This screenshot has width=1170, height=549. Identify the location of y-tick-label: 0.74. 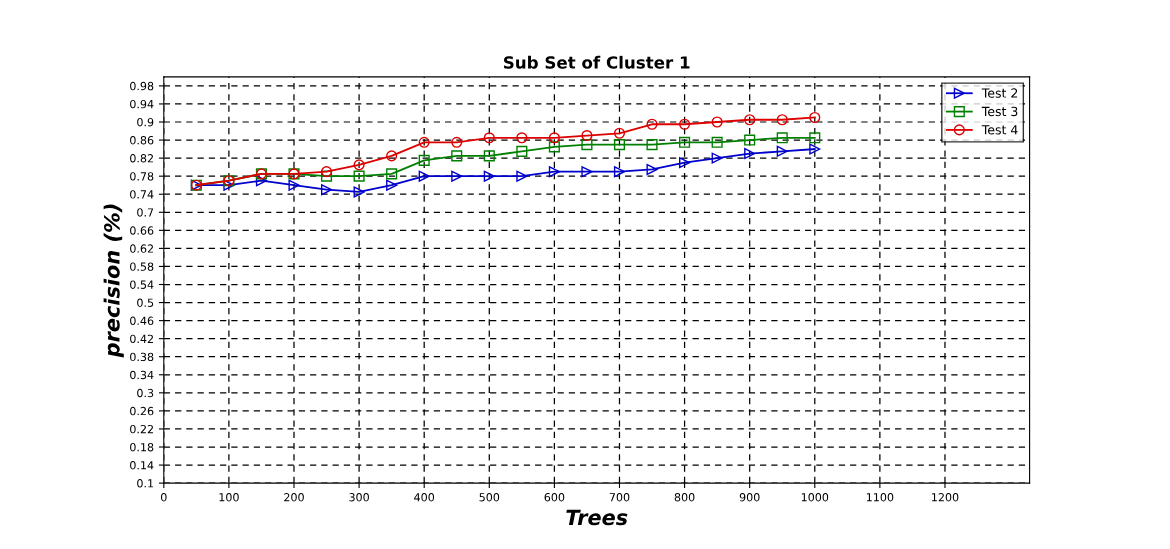
(142, 194).